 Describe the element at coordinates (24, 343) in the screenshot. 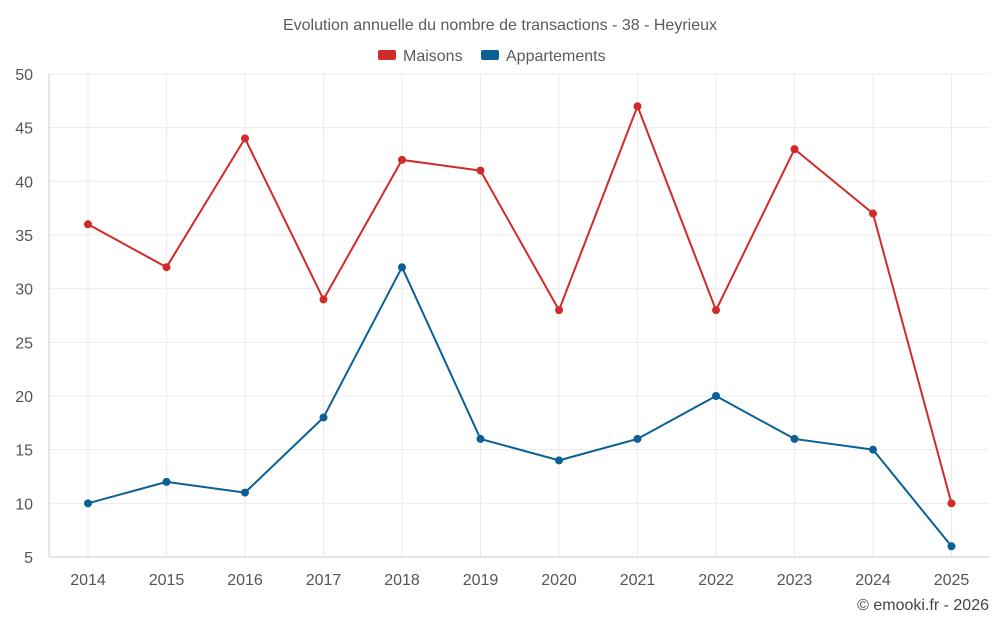

I see `y-tick-label: 25` at that location.